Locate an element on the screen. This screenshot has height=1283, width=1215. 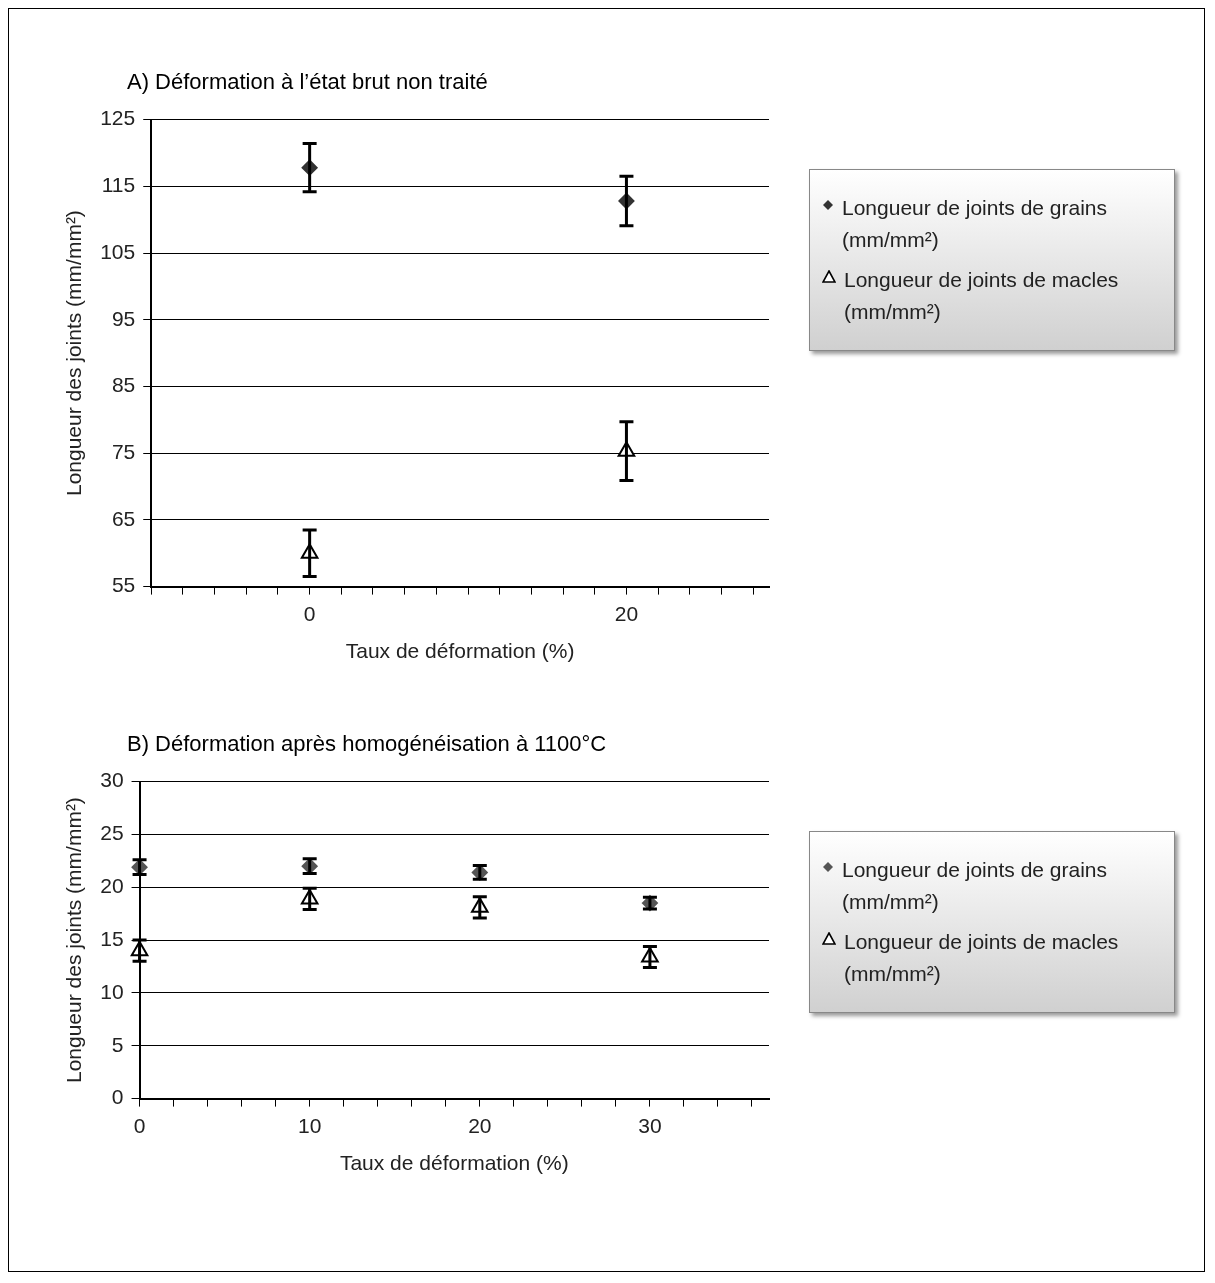
y-tick-label: 105 is located at coordinates (118, 251).